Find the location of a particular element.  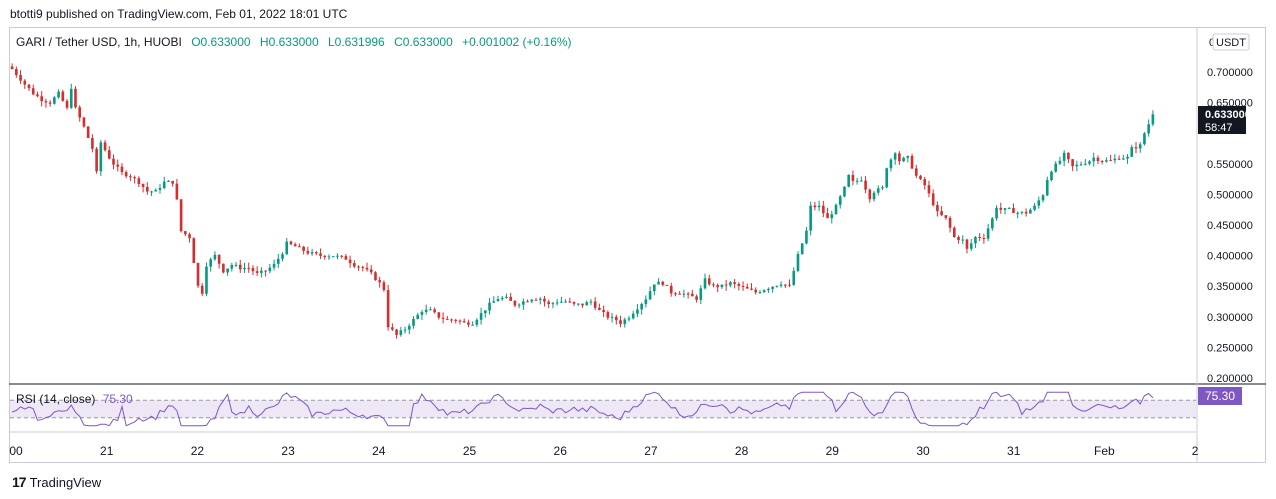

time-tick-label: Feb is located at coordinates (1104, 451).